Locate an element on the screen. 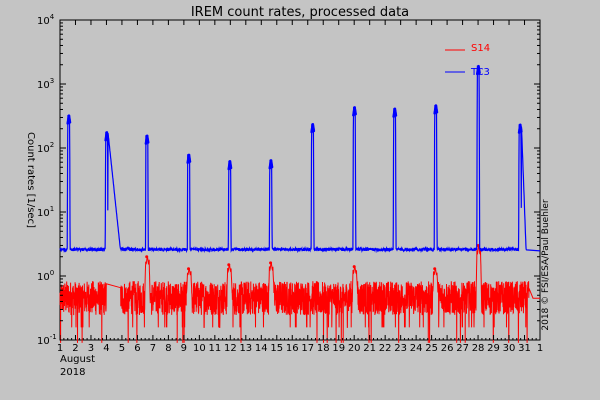  chart-title: IREM count rates, processed data is located at coordinates (300, 12).